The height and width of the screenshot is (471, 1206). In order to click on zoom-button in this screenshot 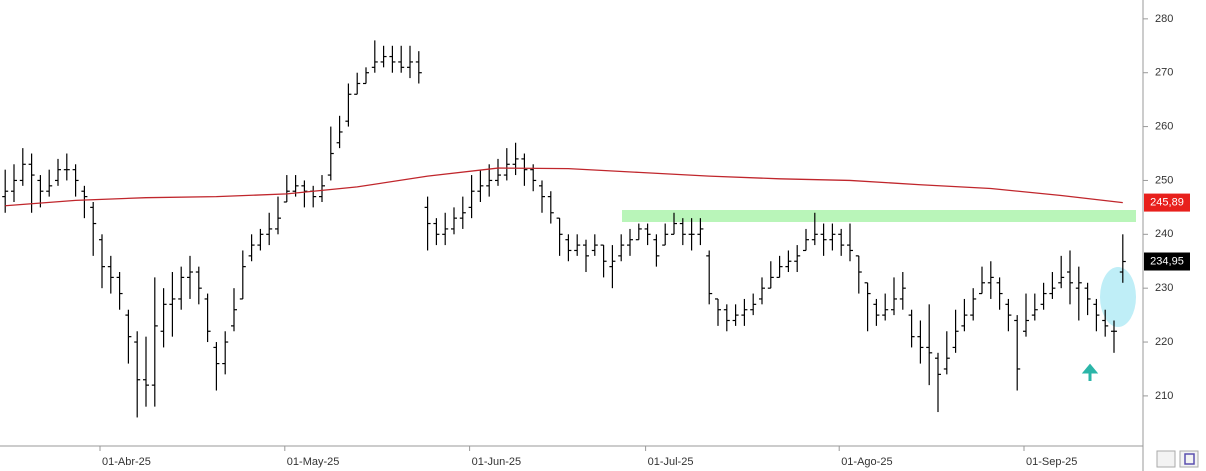, I will do `click(1166, 459)`.